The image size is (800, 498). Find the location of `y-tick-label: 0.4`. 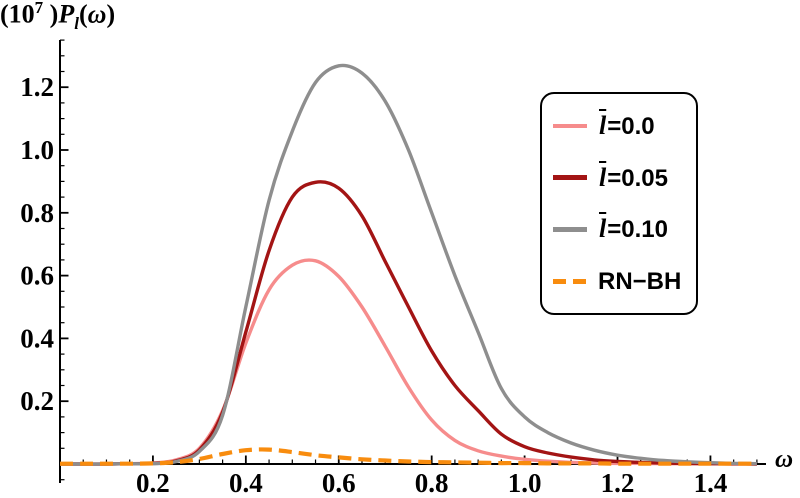

y-tick-label: 0.4 is located at coordinates (37, 338).